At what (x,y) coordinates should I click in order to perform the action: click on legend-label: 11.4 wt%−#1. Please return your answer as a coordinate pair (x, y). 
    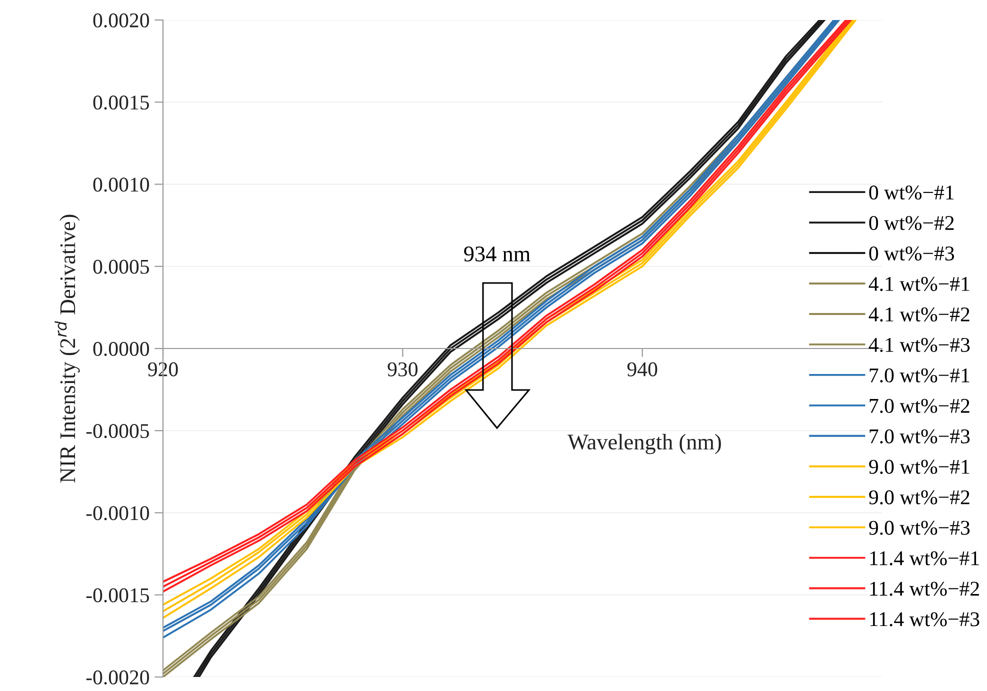
    Looking at the image, I should click on (924, 558).